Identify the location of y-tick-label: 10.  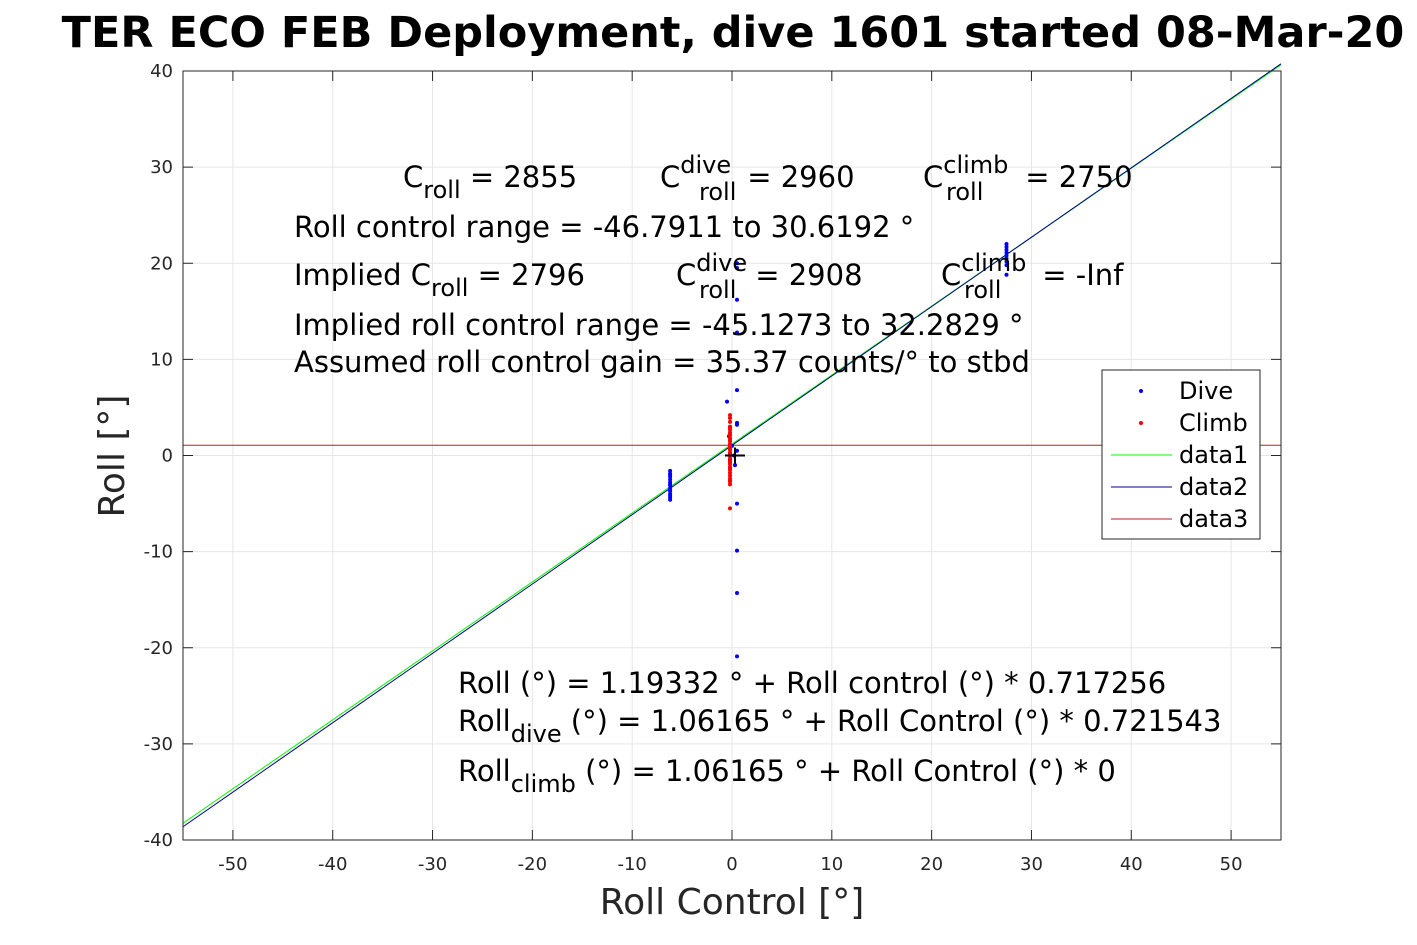
(161, 359).